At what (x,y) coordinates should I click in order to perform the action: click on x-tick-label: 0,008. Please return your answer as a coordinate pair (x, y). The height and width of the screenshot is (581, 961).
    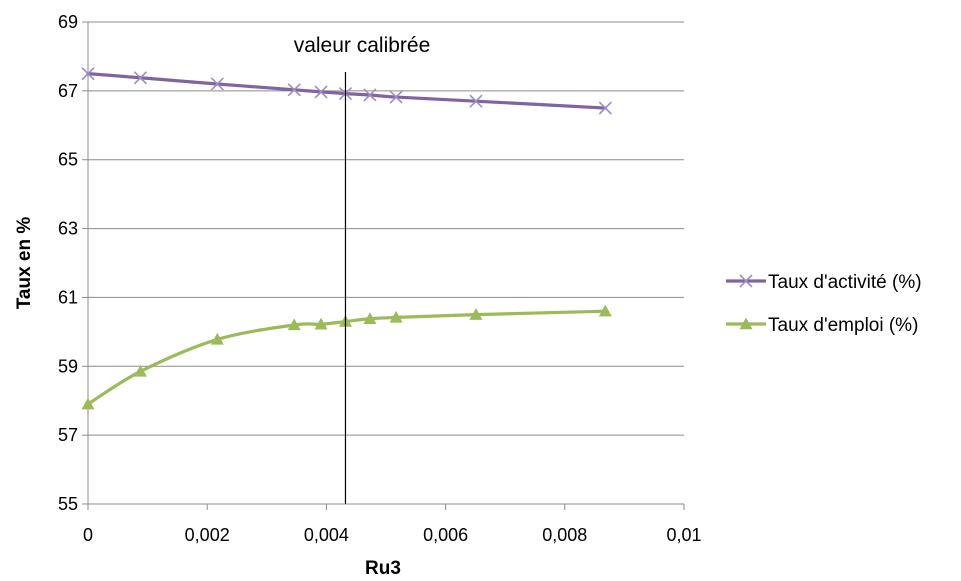
    Looking at the image, I should click on (564, 535).